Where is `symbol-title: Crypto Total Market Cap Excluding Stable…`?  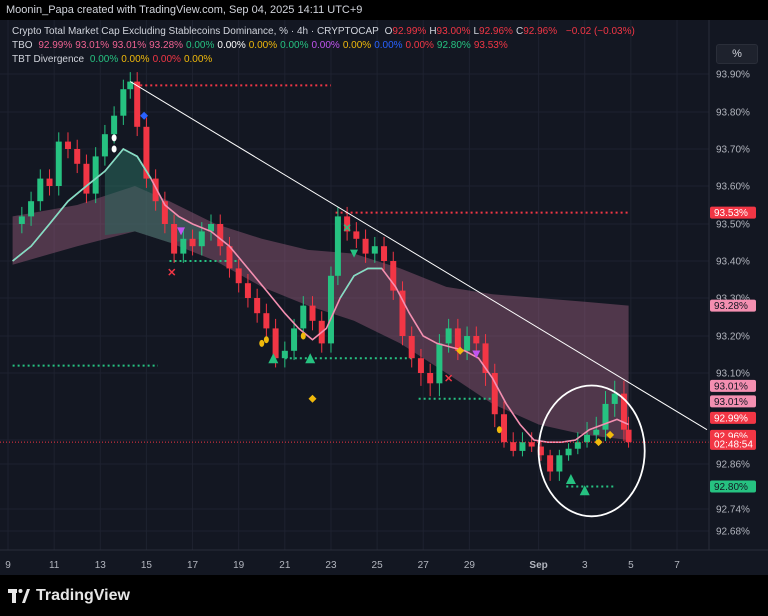 symbol-title: Crypto Total Market Cap Excluding Stable… is located at coordinates (195, 31).